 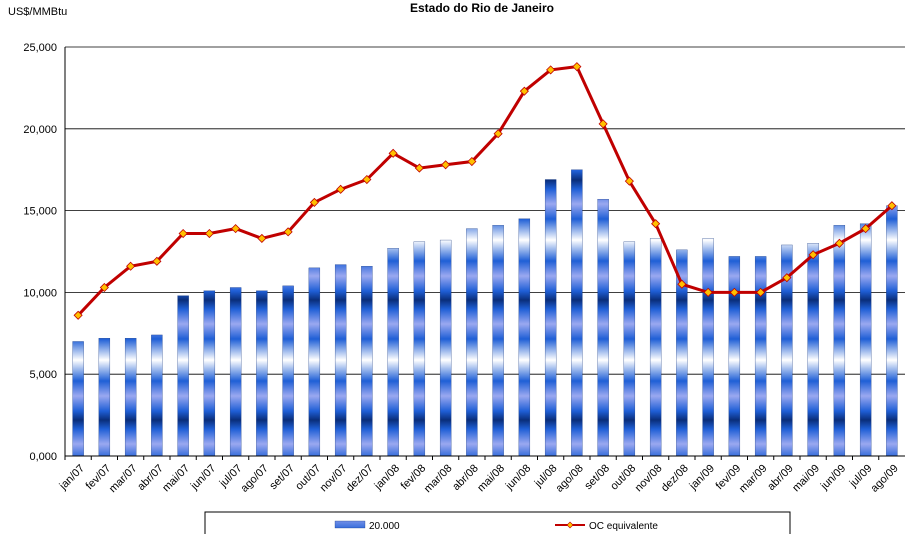 What do you see at coordinates (72, 477) in the screenshot?
I see `x-tick-label: jan/07` at bounding box center [72, 477].